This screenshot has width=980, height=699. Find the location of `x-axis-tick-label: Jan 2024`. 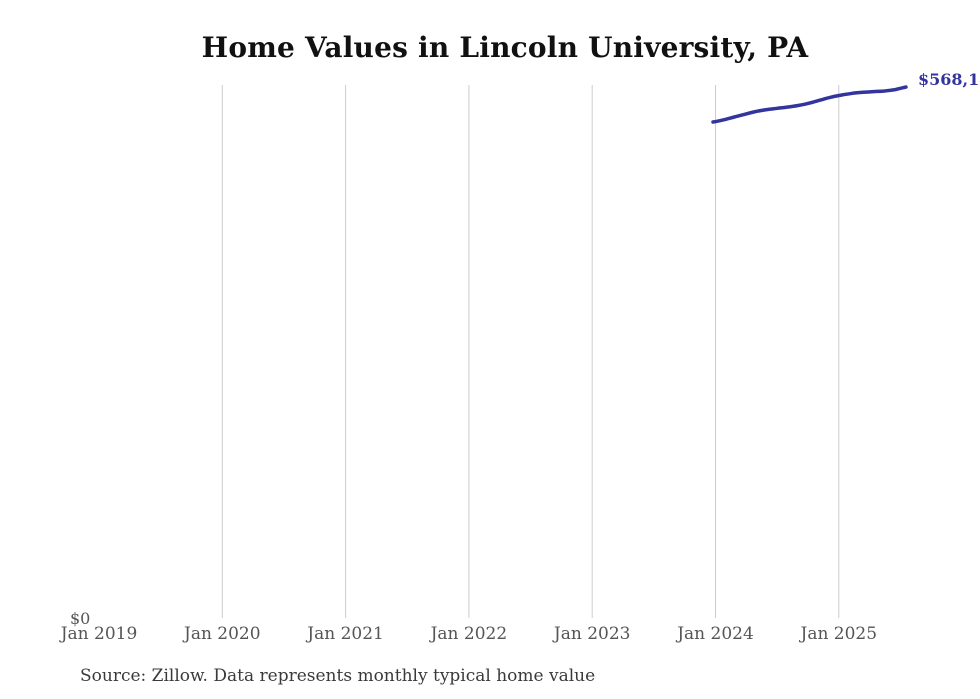

x-axis-tick-label: Jan 2024 is located at coordinates (715, 634).